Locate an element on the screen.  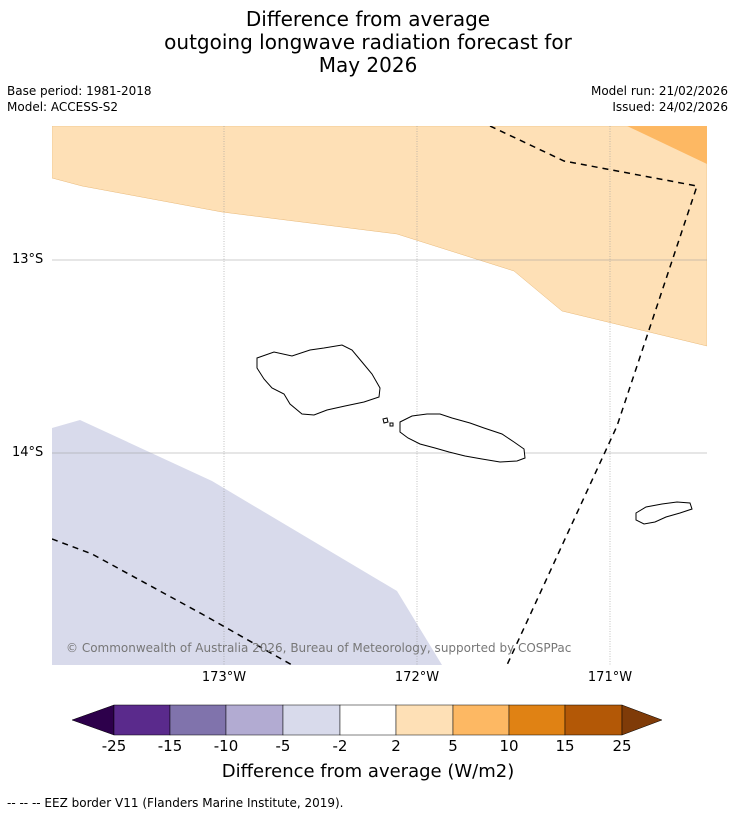
colorbar-tick: 15 is located at coordinates (565, 746).